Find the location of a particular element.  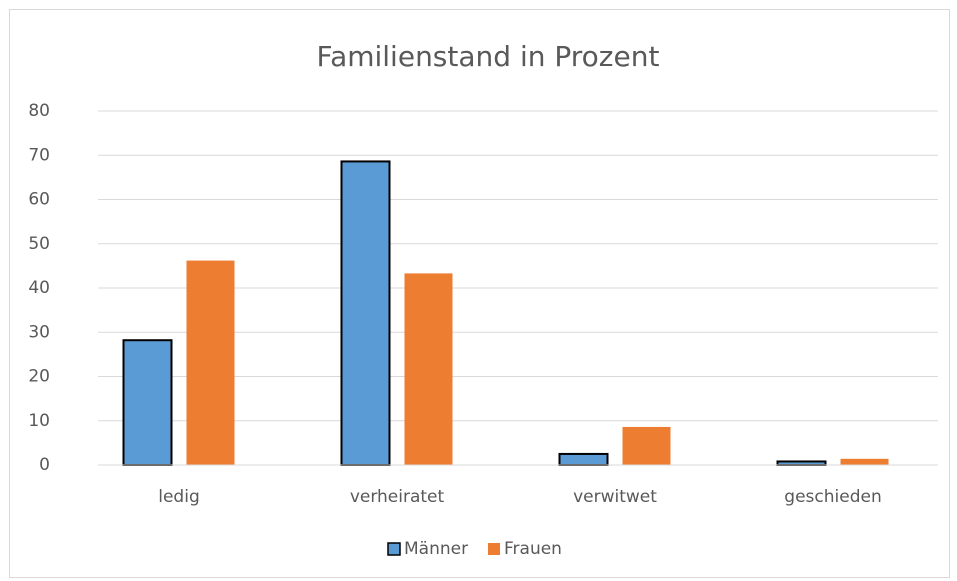

y-tick-label: 60 is located at coordinates (39, 200).